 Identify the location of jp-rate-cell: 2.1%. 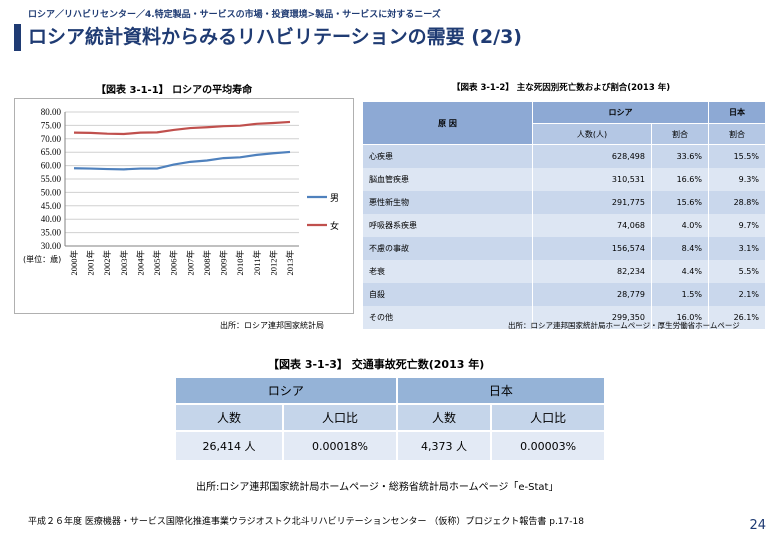
(737, 294).